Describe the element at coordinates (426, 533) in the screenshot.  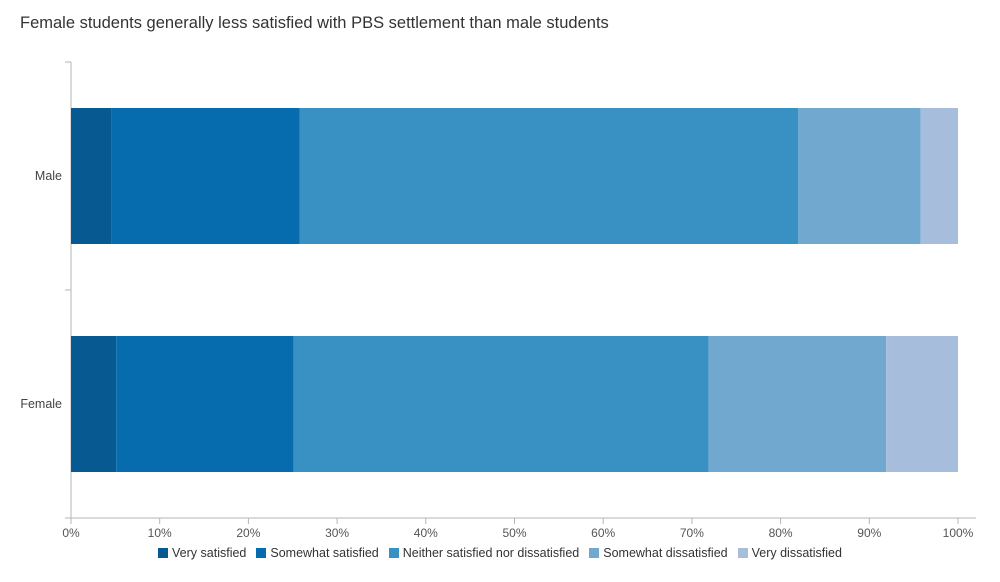
I see `x-tick-label: 40%` at that location.